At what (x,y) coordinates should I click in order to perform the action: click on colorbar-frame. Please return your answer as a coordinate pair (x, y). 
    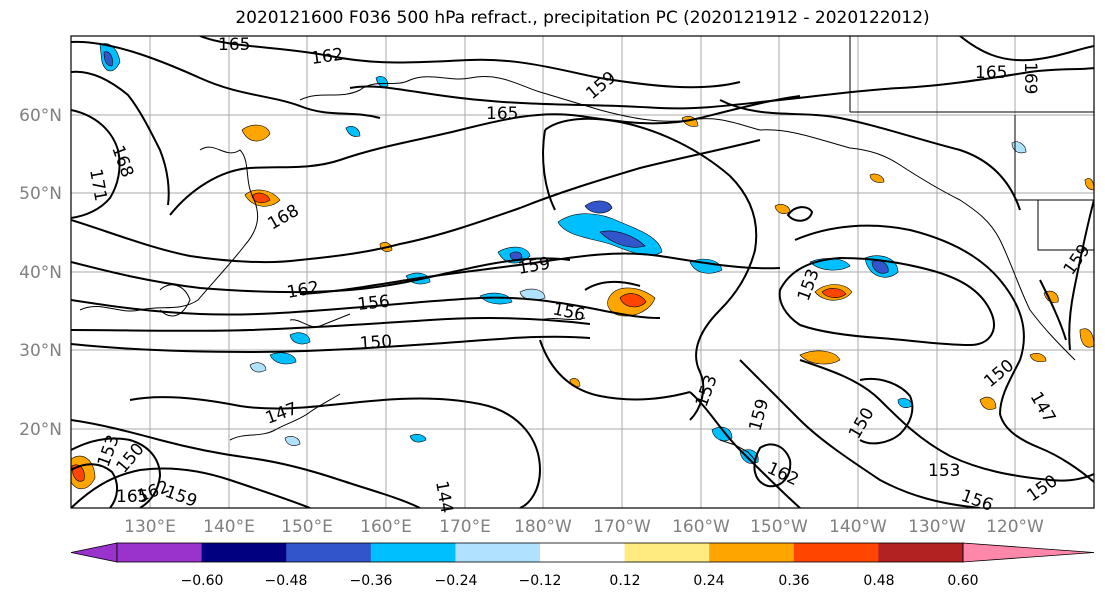
    Looking at the image, I should click on (540, 552).